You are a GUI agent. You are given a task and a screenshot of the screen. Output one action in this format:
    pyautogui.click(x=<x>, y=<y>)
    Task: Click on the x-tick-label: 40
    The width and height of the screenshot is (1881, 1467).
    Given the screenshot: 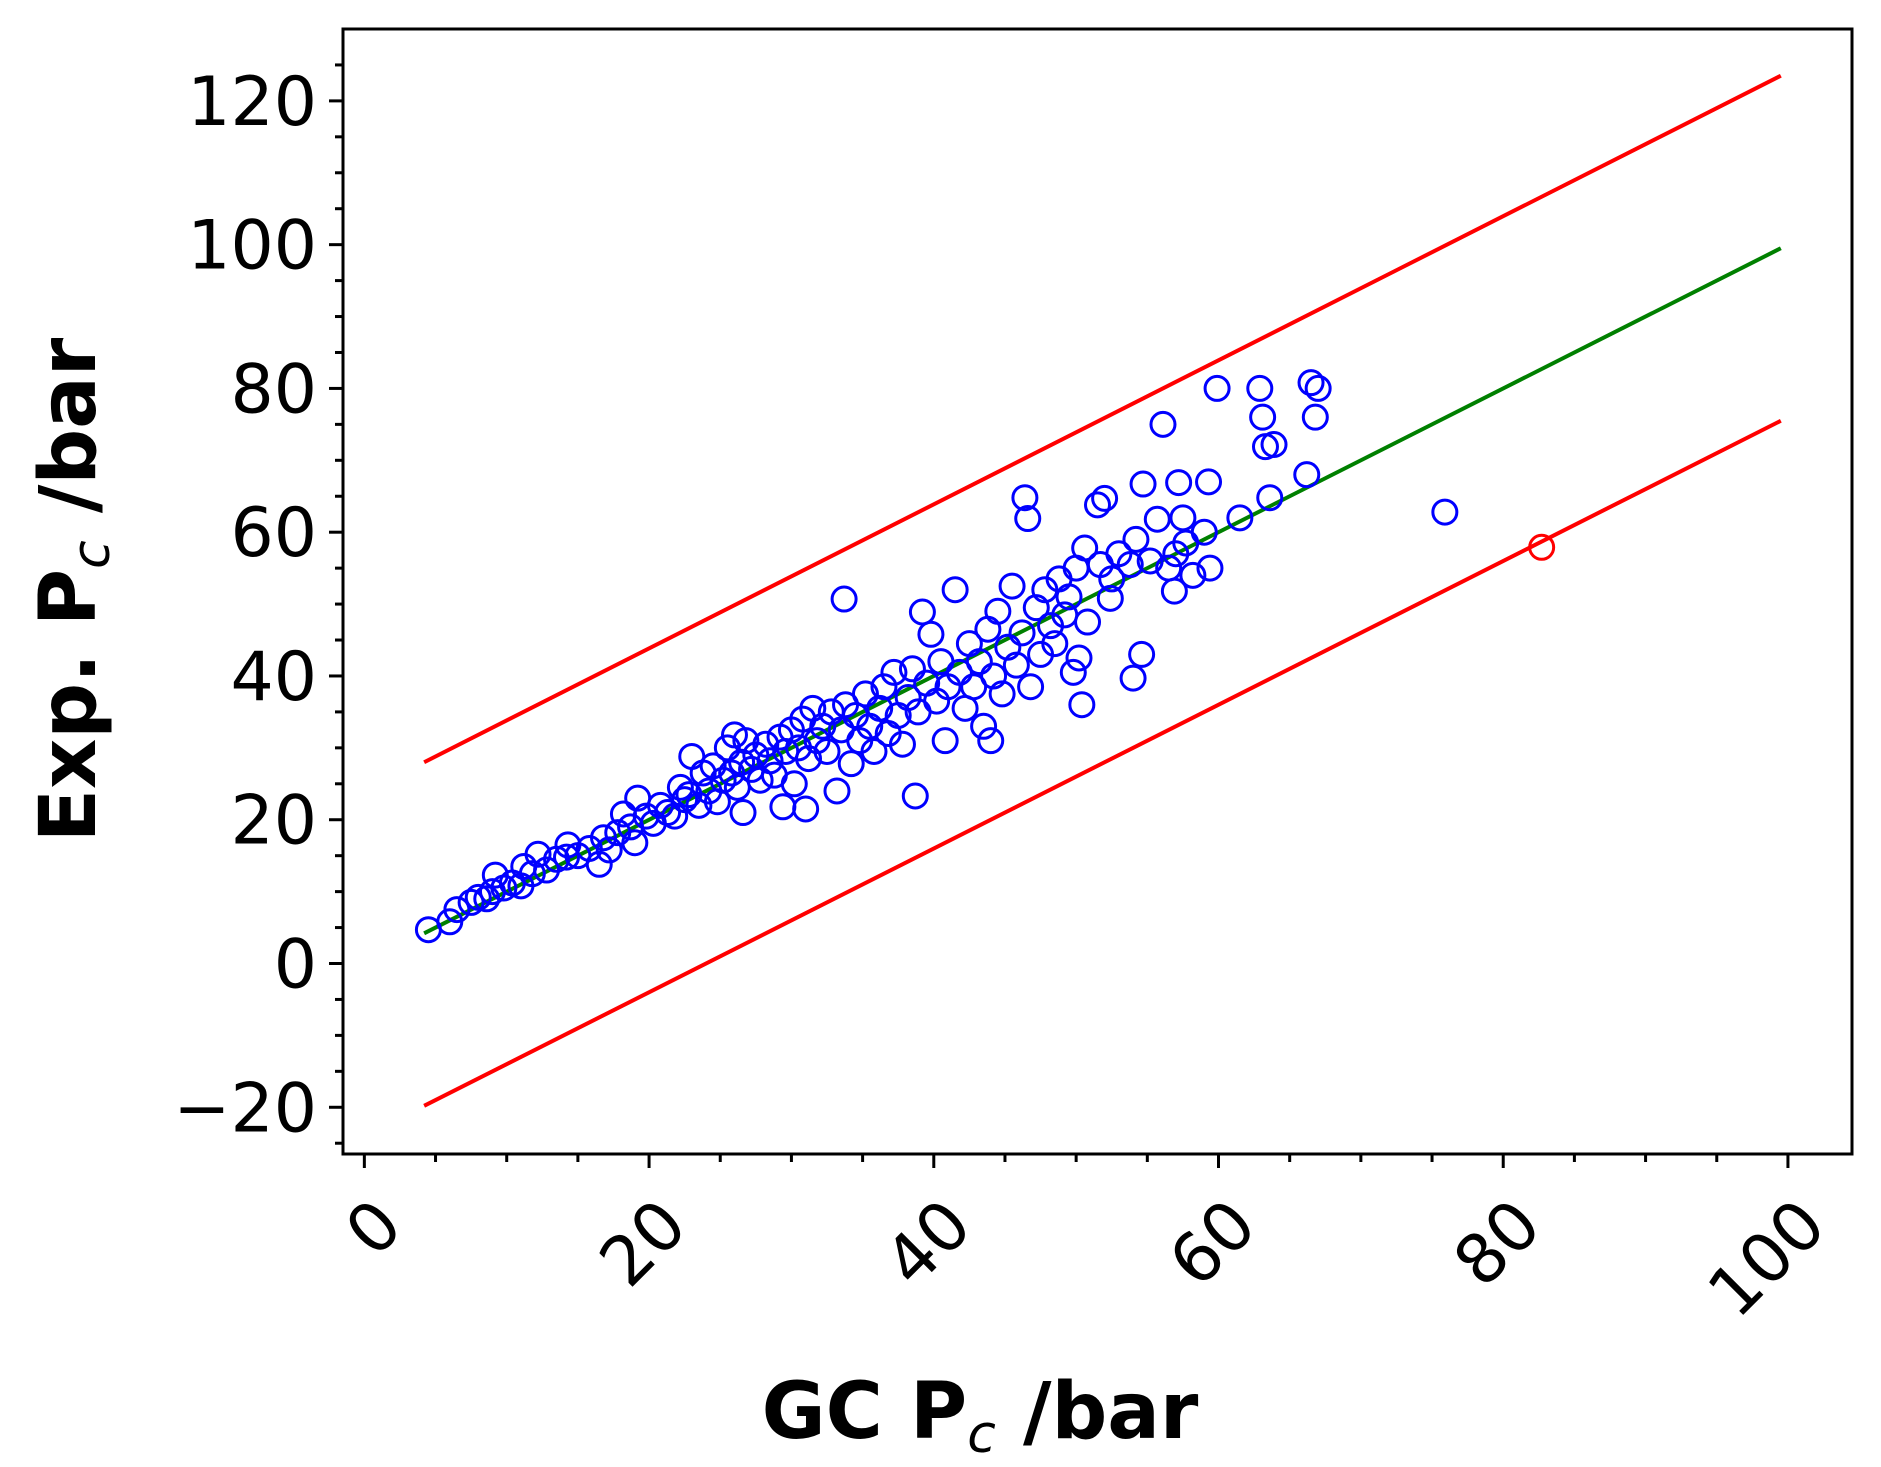 What is the action you would take?
    pyautogui.click(x=928, y=1243)
    